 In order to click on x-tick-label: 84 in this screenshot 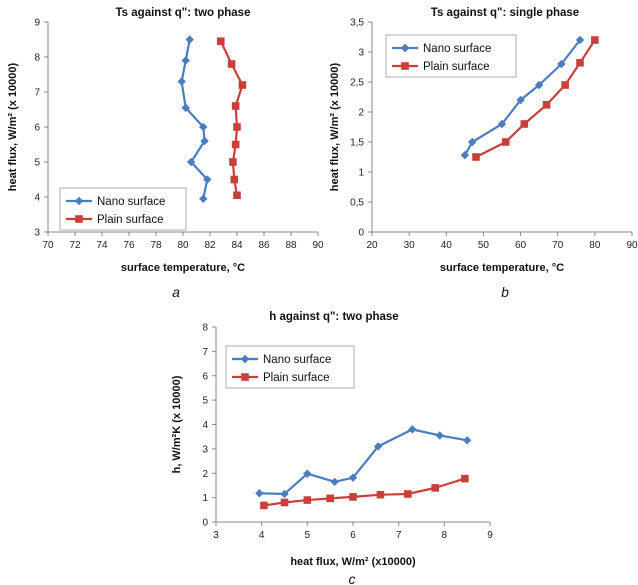, I will do `click(237, 245)`.